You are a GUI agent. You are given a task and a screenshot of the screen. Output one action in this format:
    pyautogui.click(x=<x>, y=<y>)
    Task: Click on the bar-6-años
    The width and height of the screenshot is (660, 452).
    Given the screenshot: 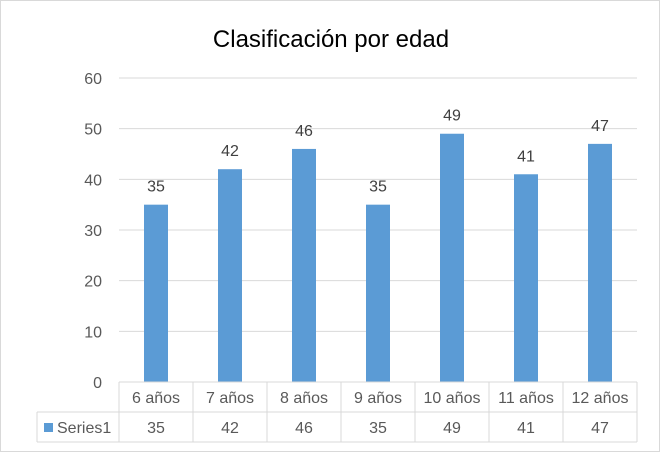 What is the action you would take?
    pyautogui.click(x=156, y=293)
    